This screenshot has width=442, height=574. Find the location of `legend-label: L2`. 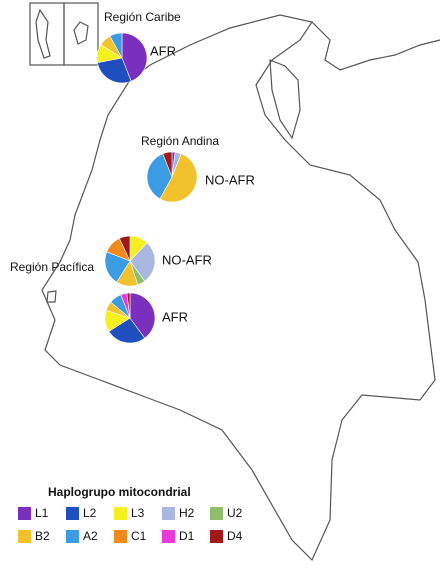

legend-label: L2 is located at coordinates (90, 513).